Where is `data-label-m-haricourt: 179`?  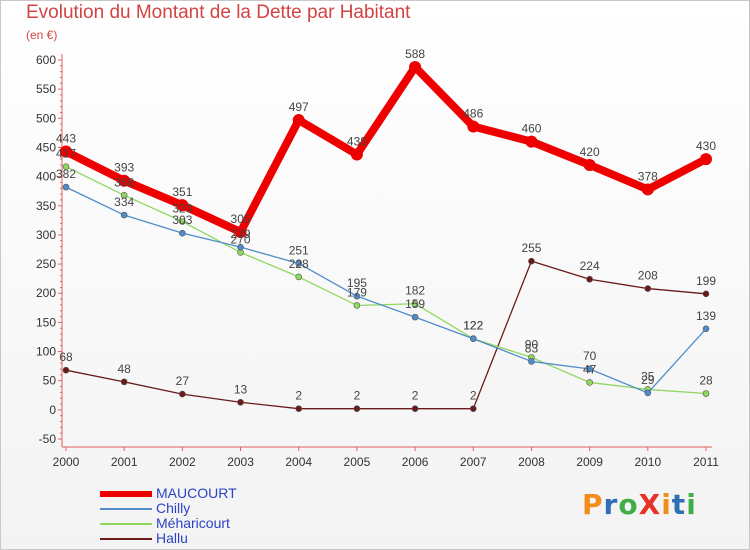 data-label-m-haricourt: 179 is located at coordinates (357, 292).